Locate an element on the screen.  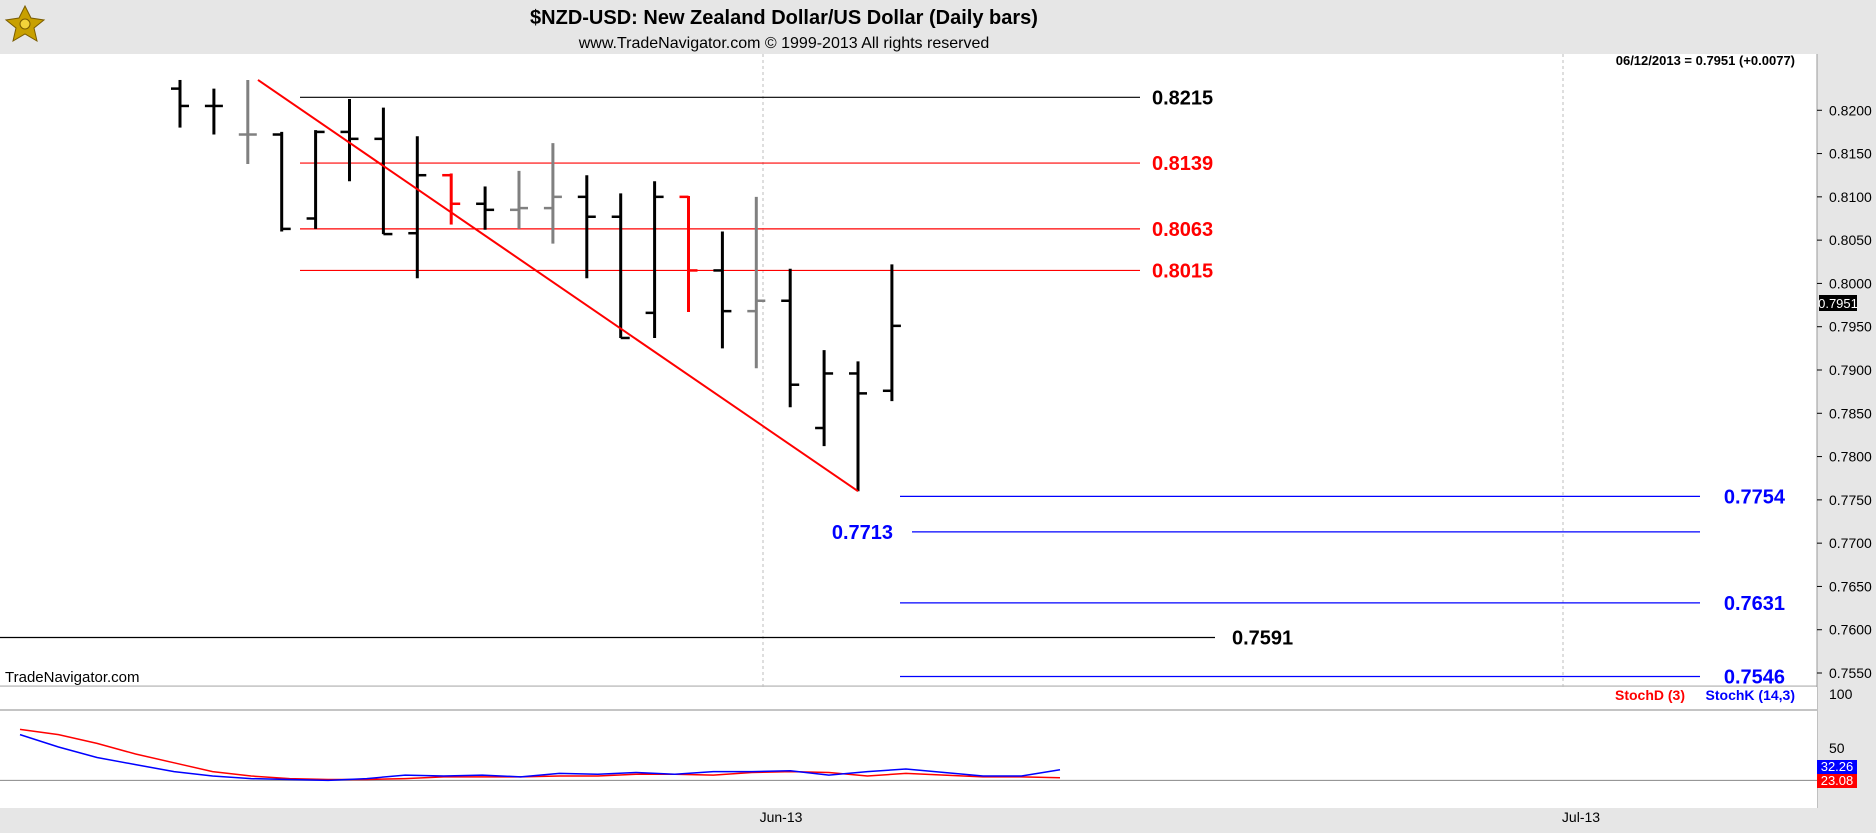
level-label: 0.7713 is located at coordinates (862, 533).